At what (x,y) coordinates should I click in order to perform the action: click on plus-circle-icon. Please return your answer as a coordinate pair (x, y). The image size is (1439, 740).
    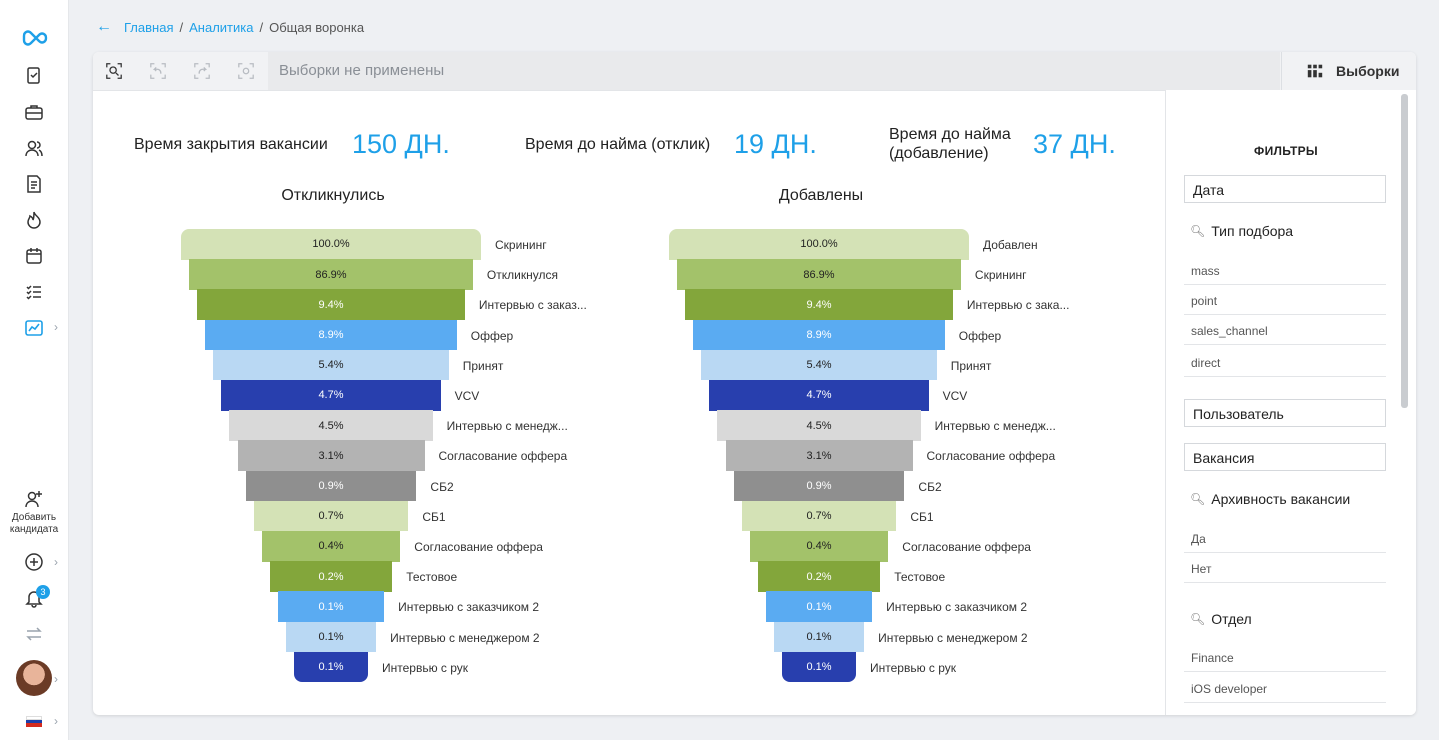
    Looking at the image, I should click on (34, 562).